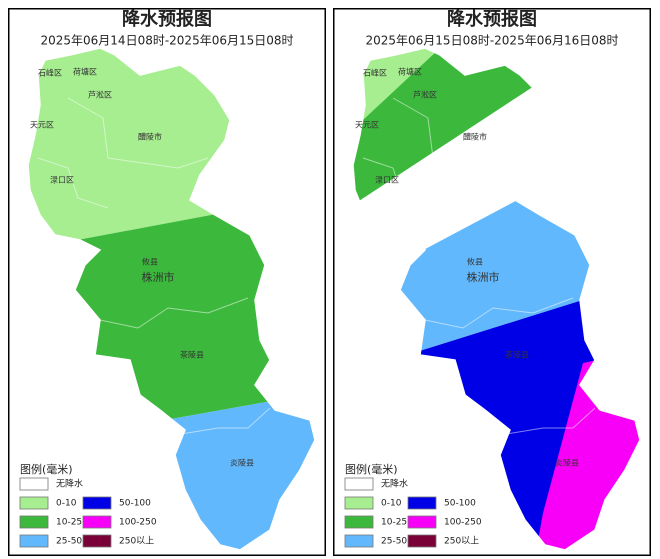  Describe the element at coordinates (166, 41) in the screenshot. I see `period: 2025年06月14日08时-2025年06月15日08时` at that location.